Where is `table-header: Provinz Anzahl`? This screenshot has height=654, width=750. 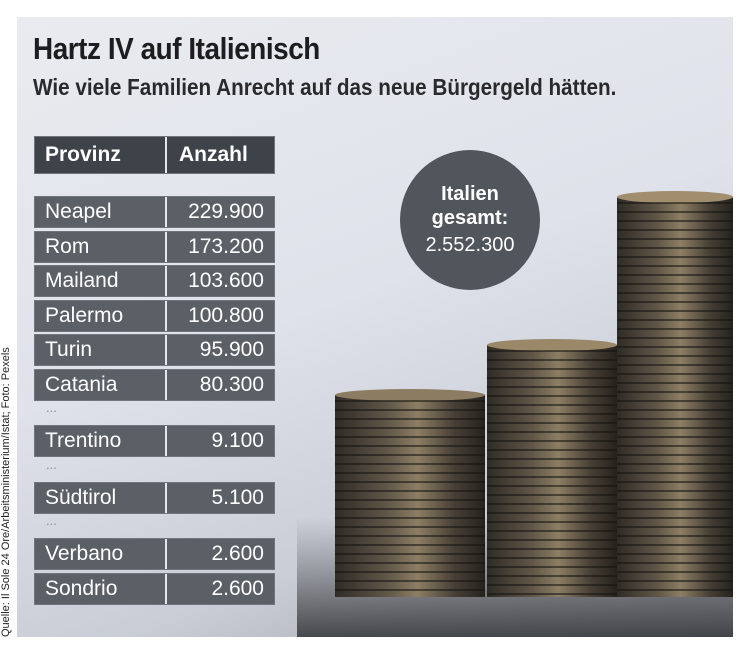 table-header: Provinz Anzahl is located at coordinates (154, 155).